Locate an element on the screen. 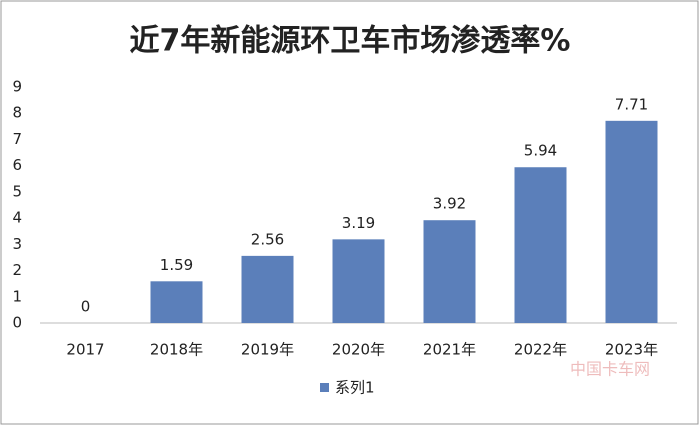 This screenshot has width=700, height=430. y-tick-label: 9 is located at coordinates (17, 87).